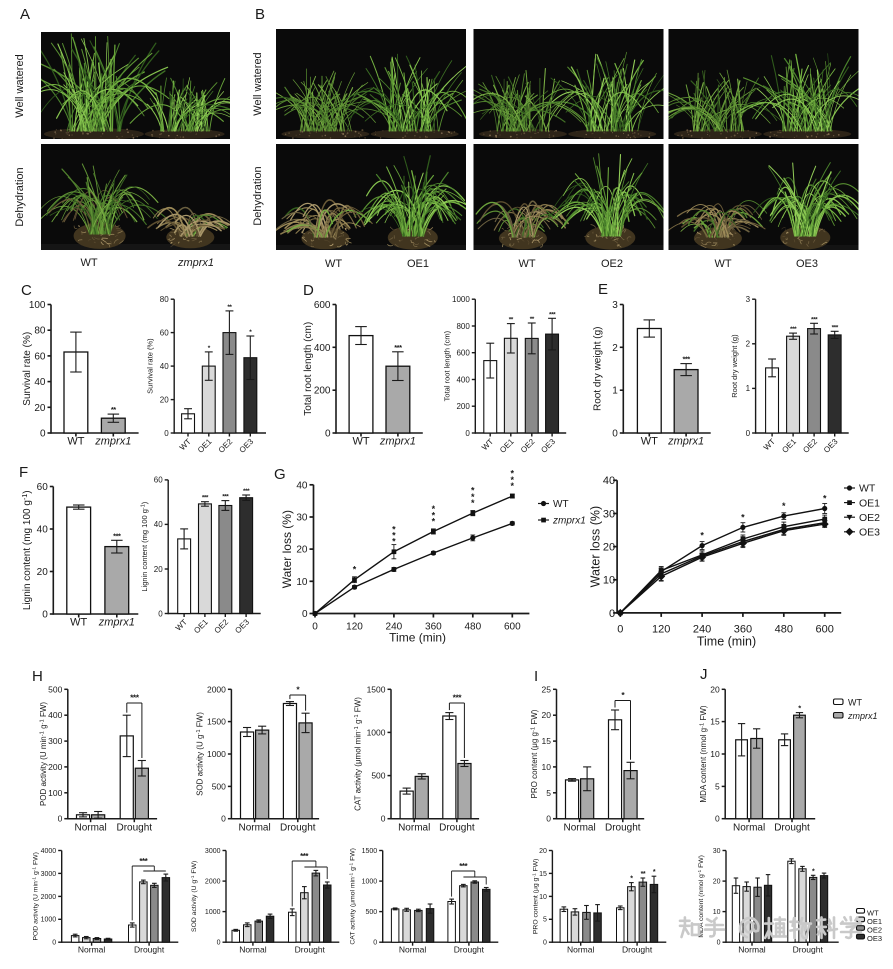  Describe the element at coordinates (609, 514) in the screenshot. I see `svg-text: 30` at that location.